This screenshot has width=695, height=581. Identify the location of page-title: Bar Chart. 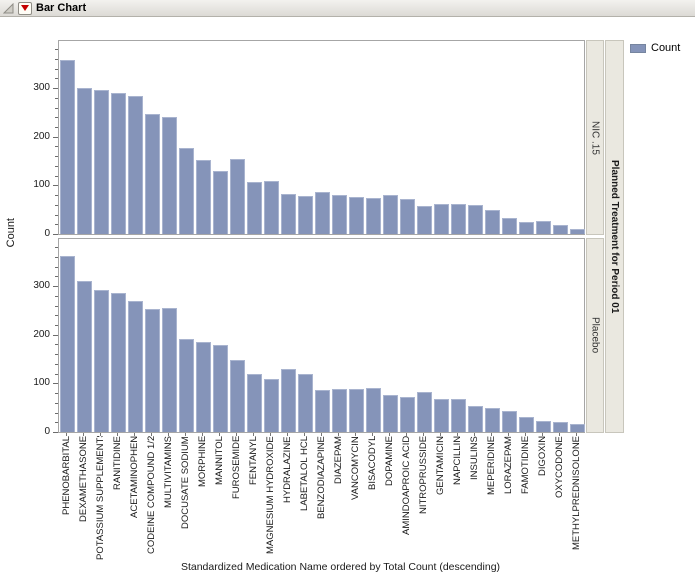
(61, 8).